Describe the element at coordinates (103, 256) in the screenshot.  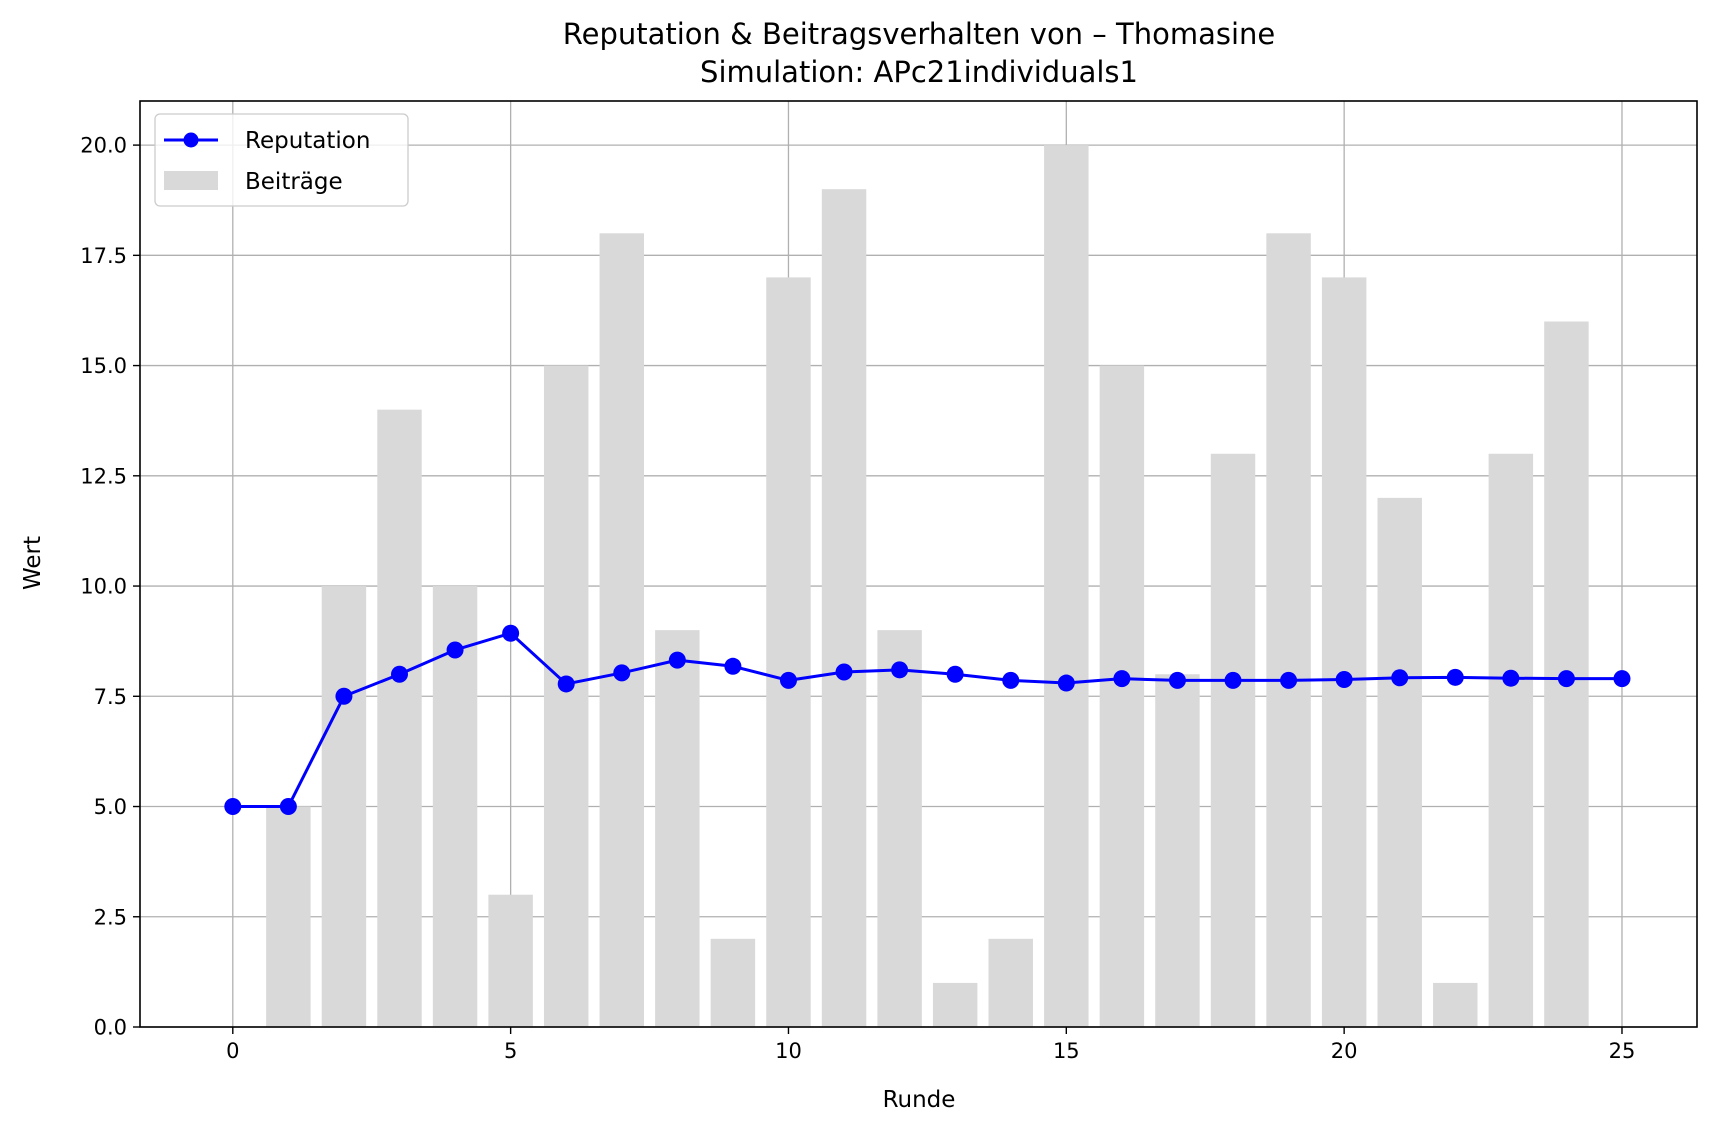
I see `y-tick-label: 17.5` at that location.